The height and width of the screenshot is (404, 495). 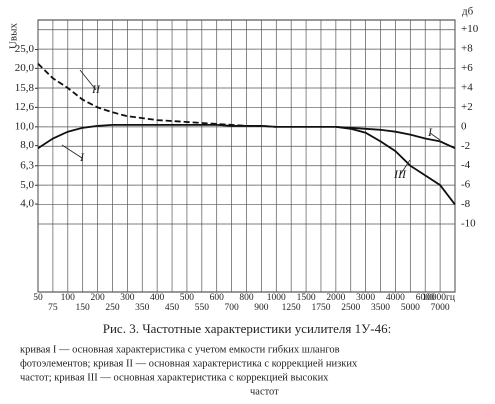 I want to click on y2-tick-label: 0, so click(x=464, y=126).